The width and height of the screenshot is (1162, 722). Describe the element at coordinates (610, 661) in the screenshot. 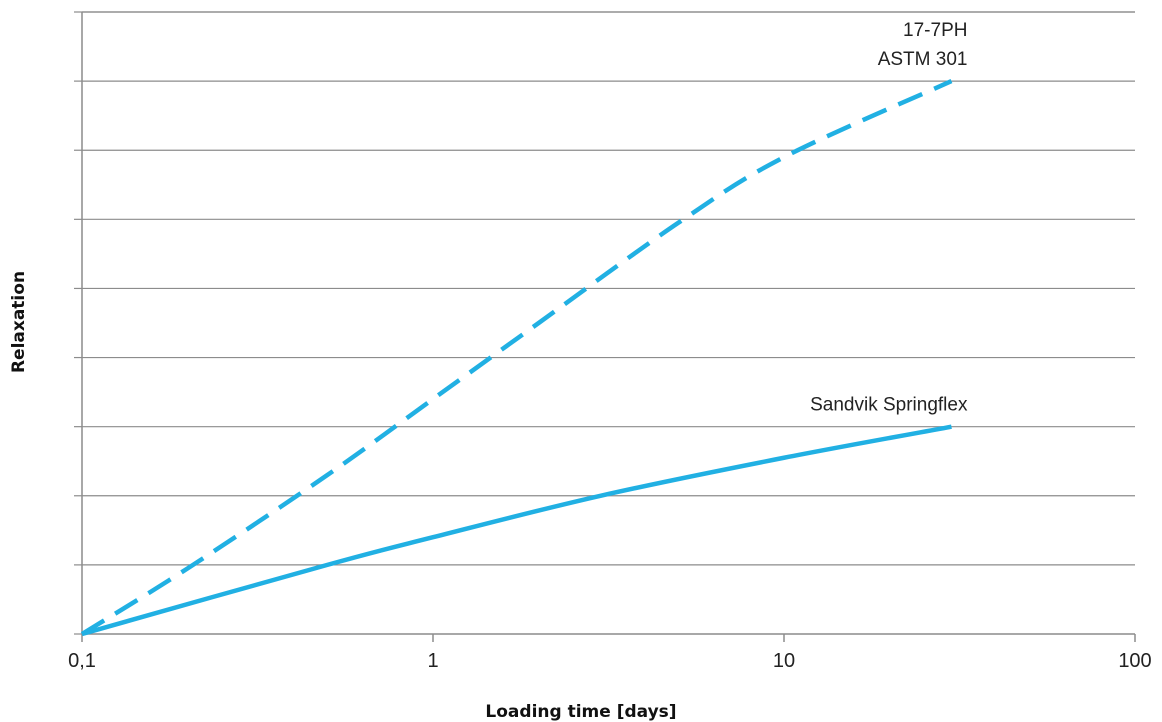

I see `x-tick-labels: 0,1 1 10 100` at that location.